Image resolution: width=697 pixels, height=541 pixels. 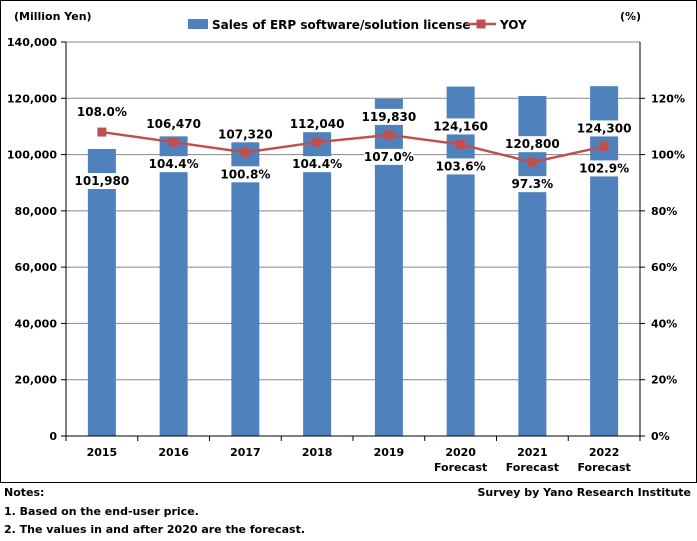 I want to click on bar-value-label: 101,980, so click(x=102, y=181).